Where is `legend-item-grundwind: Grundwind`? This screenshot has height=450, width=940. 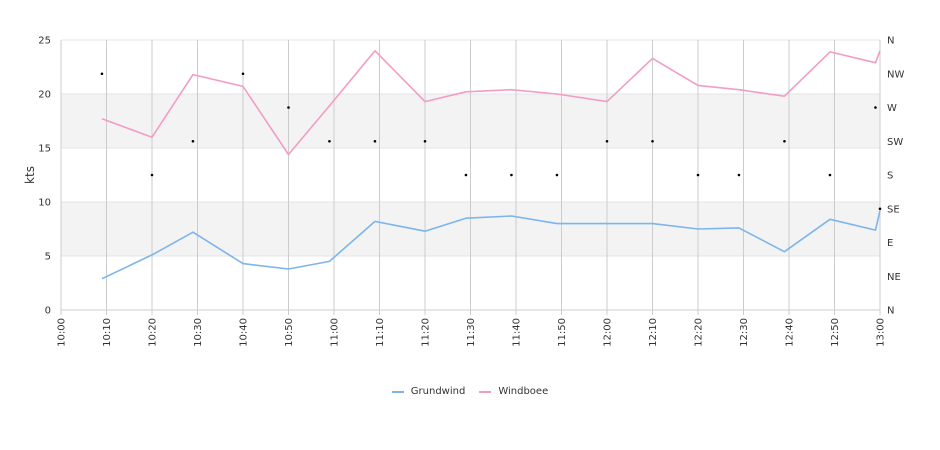
legend-item-grundwind: Grundwind is located at coordinates (428, 391).